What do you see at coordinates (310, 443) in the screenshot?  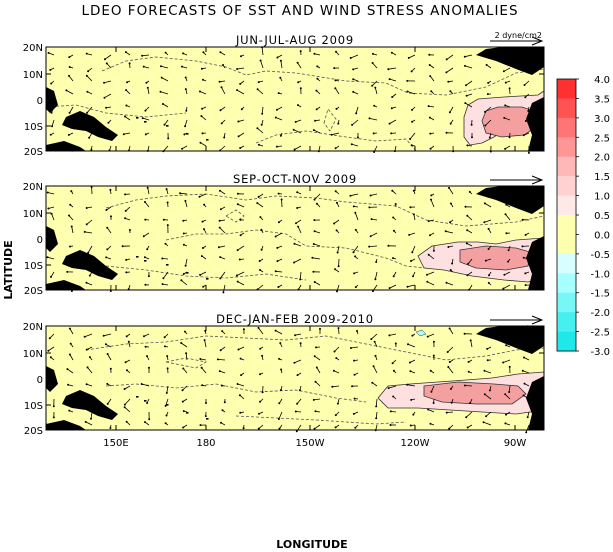 I see `lon-tick-label: 150W` at bounding box center [310, 443].